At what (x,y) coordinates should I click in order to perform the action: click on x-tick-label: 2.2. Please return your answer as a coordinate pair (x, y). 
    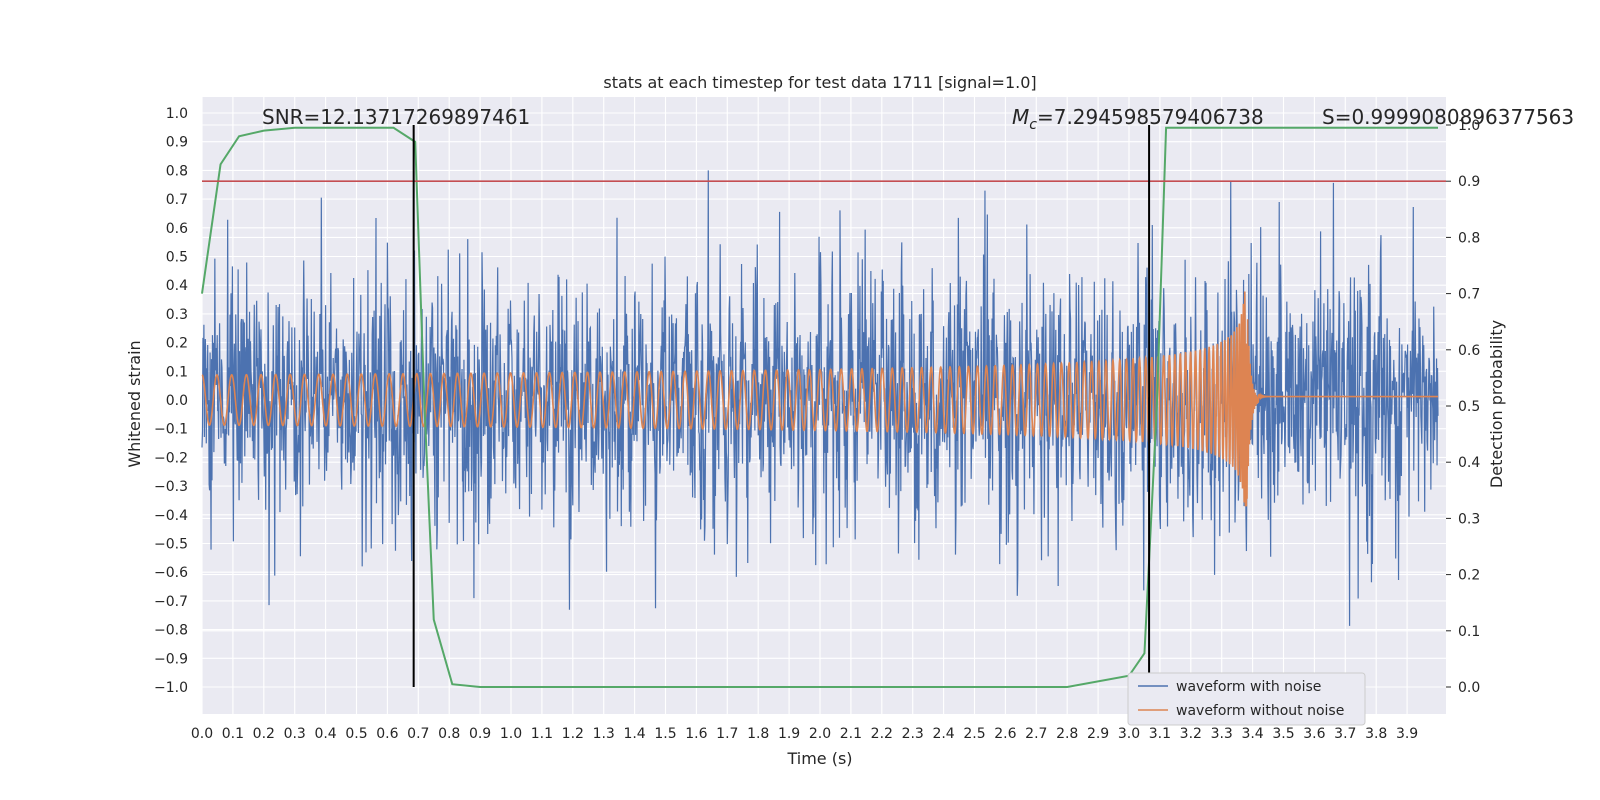
    Looking at the image, I should click on (882, 734).